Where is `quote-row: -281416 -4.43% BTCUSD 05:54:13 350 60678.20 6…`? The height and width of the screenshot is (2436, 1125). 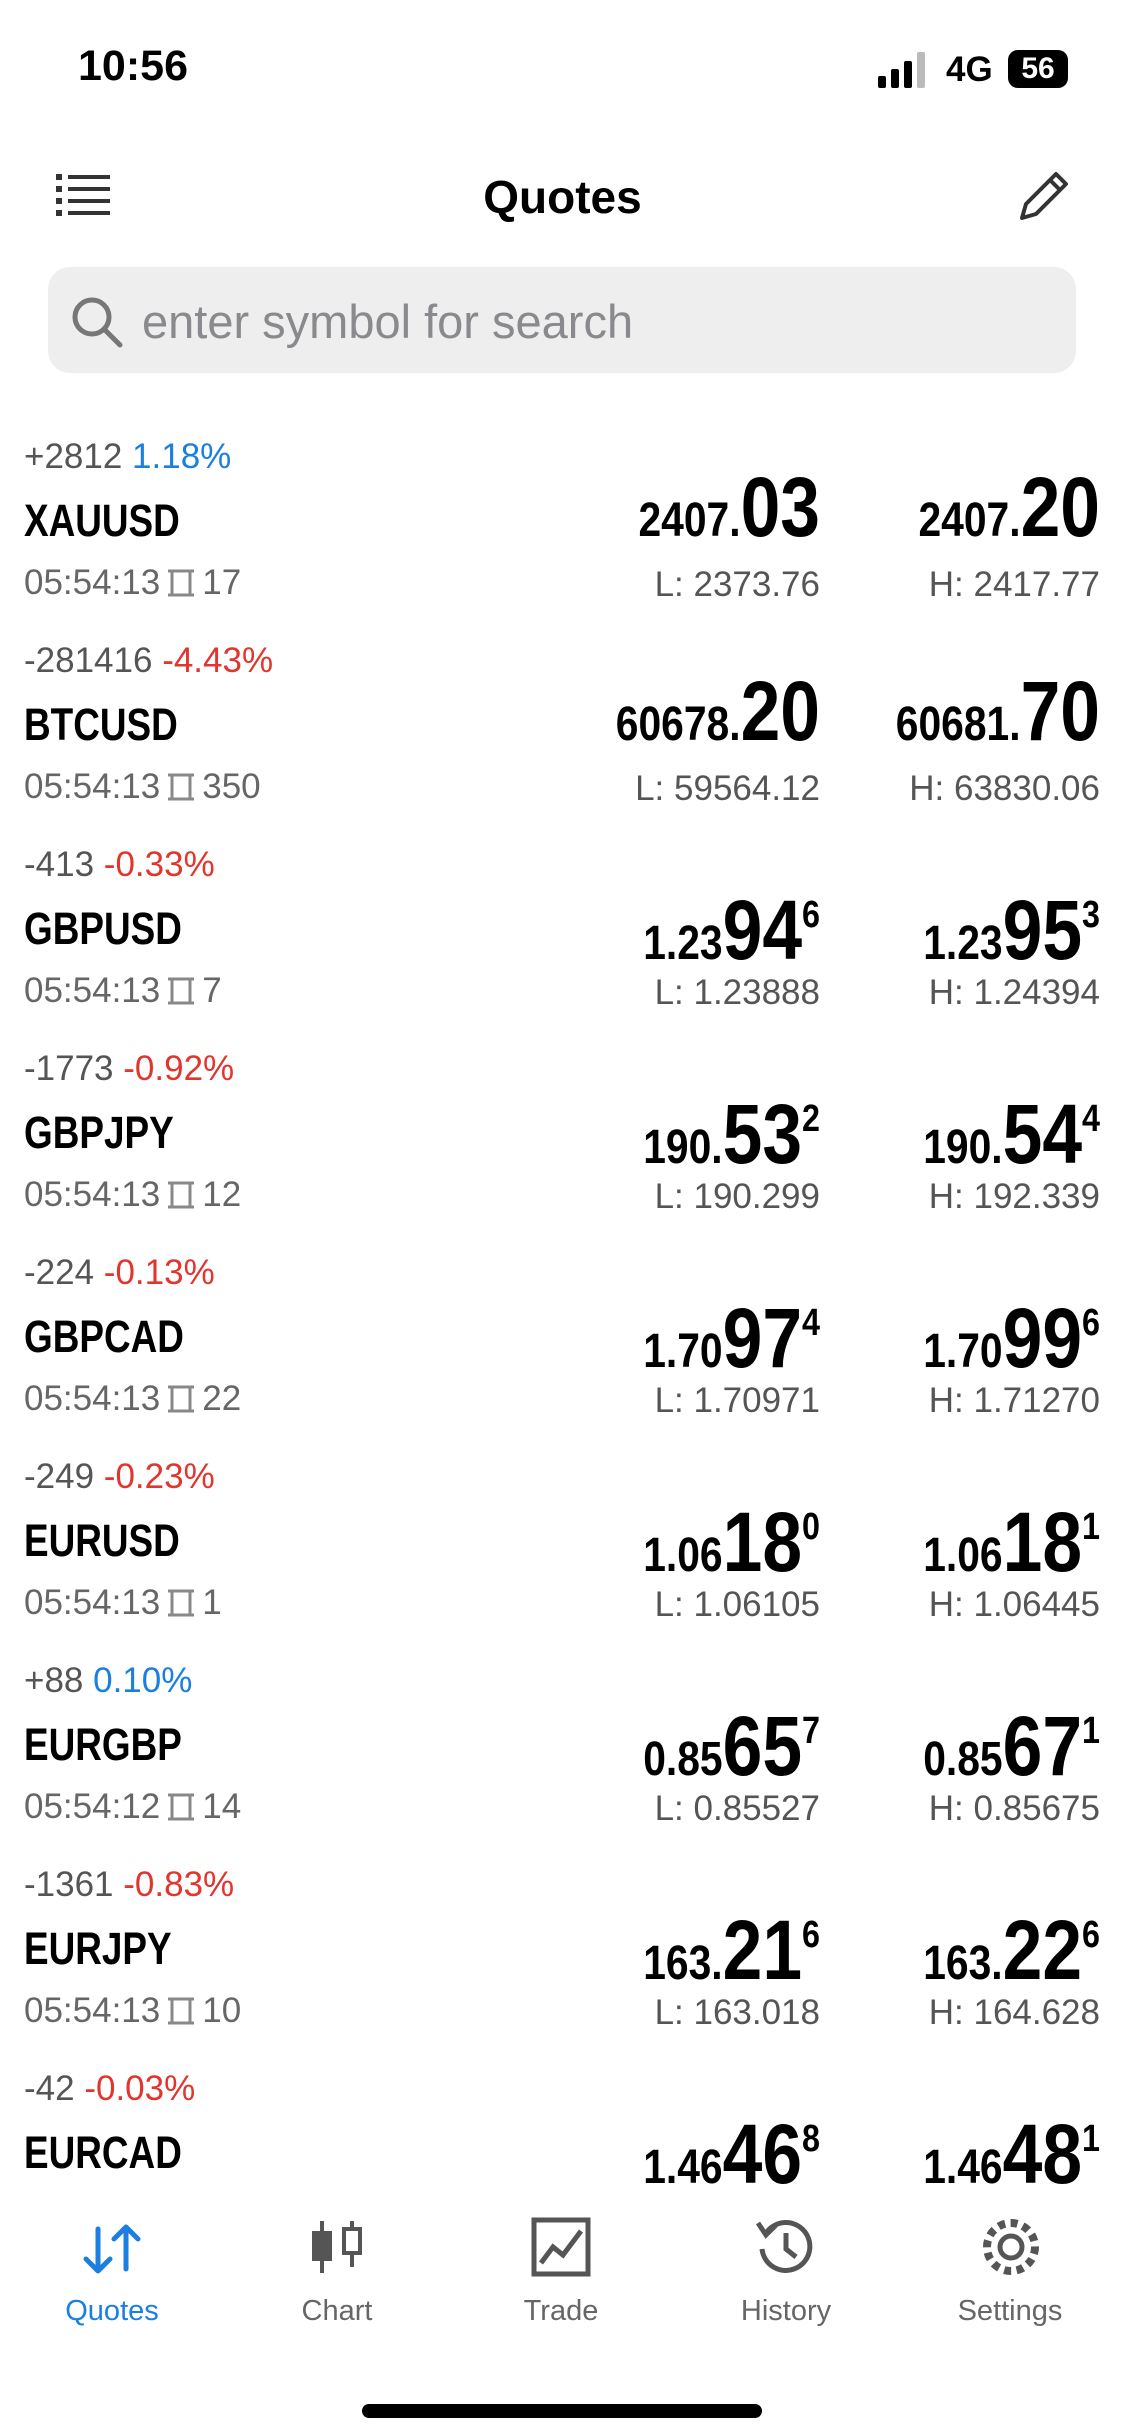 quote-row: -281416 -4.43% BTCUSD 05:54:13 350 60678.20 6… is located at coordinates (562, 741).